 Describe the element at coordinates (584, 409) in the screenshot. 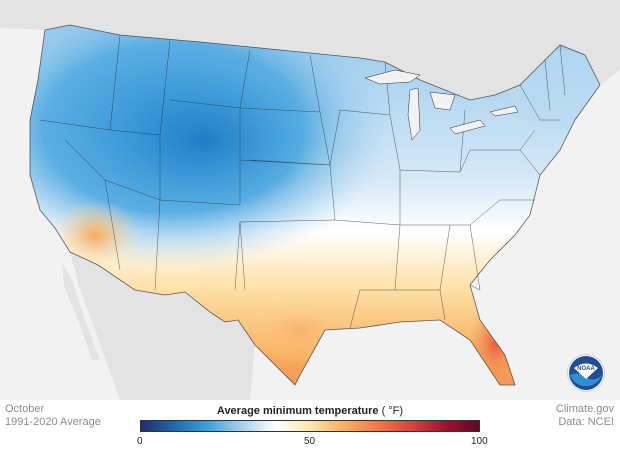

I see `source-label: Climate.gov` at that location.